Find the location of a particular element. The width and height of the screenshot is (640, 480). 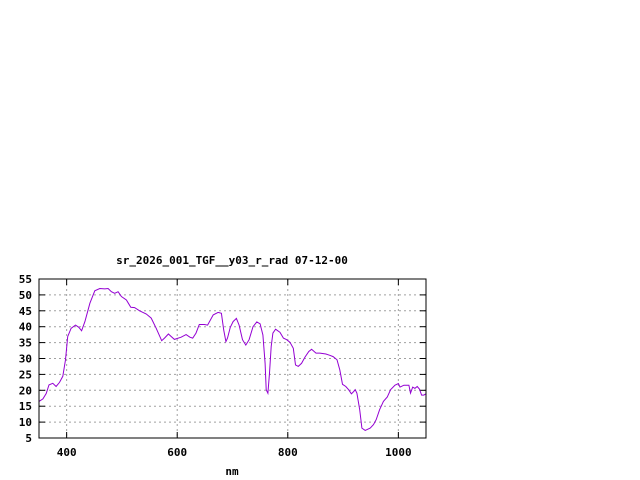

x-tick-label: 400 is located at coordinates (67, 452).